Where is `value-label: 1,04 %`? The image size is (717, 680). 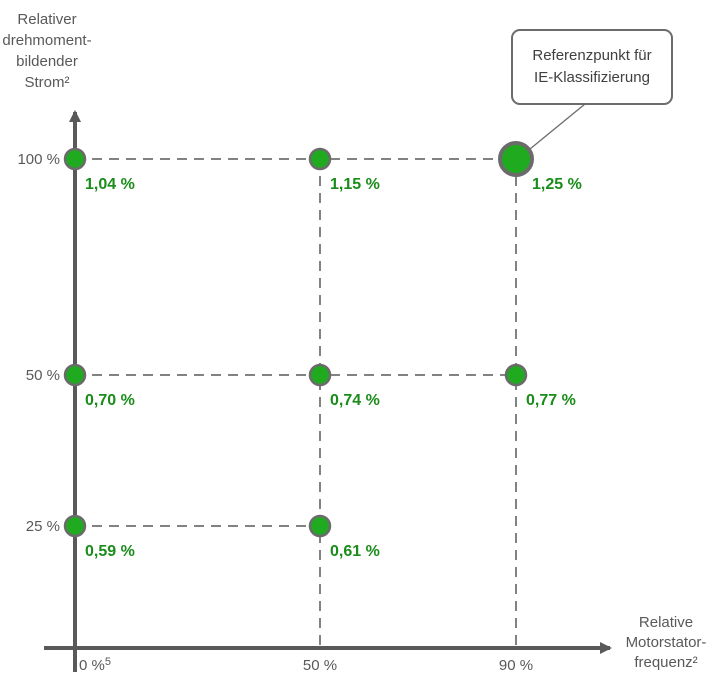 value-label: 1,04 % is located at coordinates (110, 184).